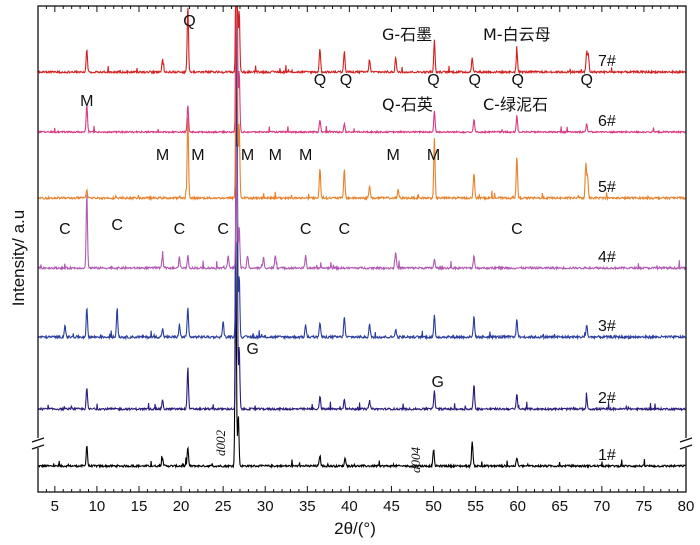 The image size is (700, 545). What do you see at coordinates (475, 80) in the screenshot?
I see `peak-label-q-4: Q` at bounding box center [475, 80].